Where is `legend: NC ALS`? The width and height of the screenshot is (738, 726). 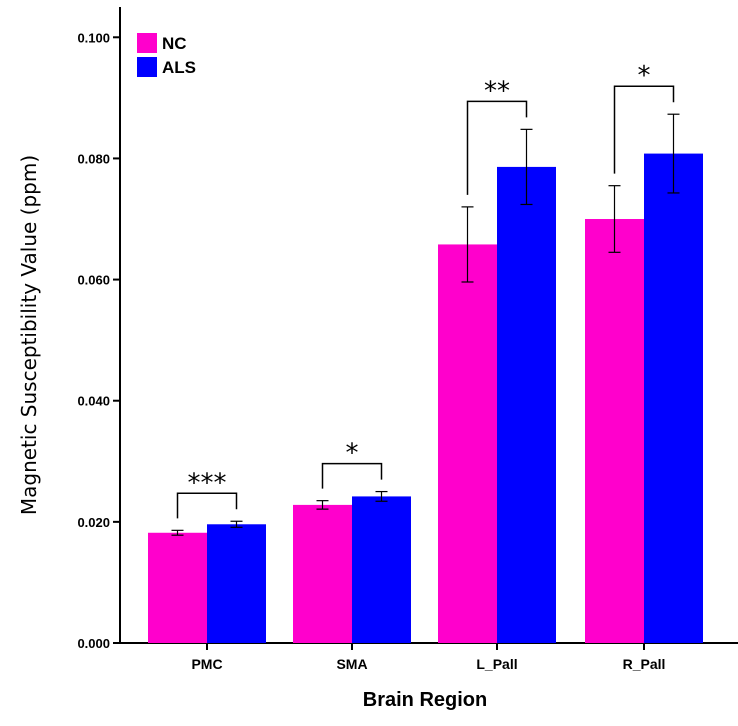 legend: NC ALS is located at coordinates (166, 55).